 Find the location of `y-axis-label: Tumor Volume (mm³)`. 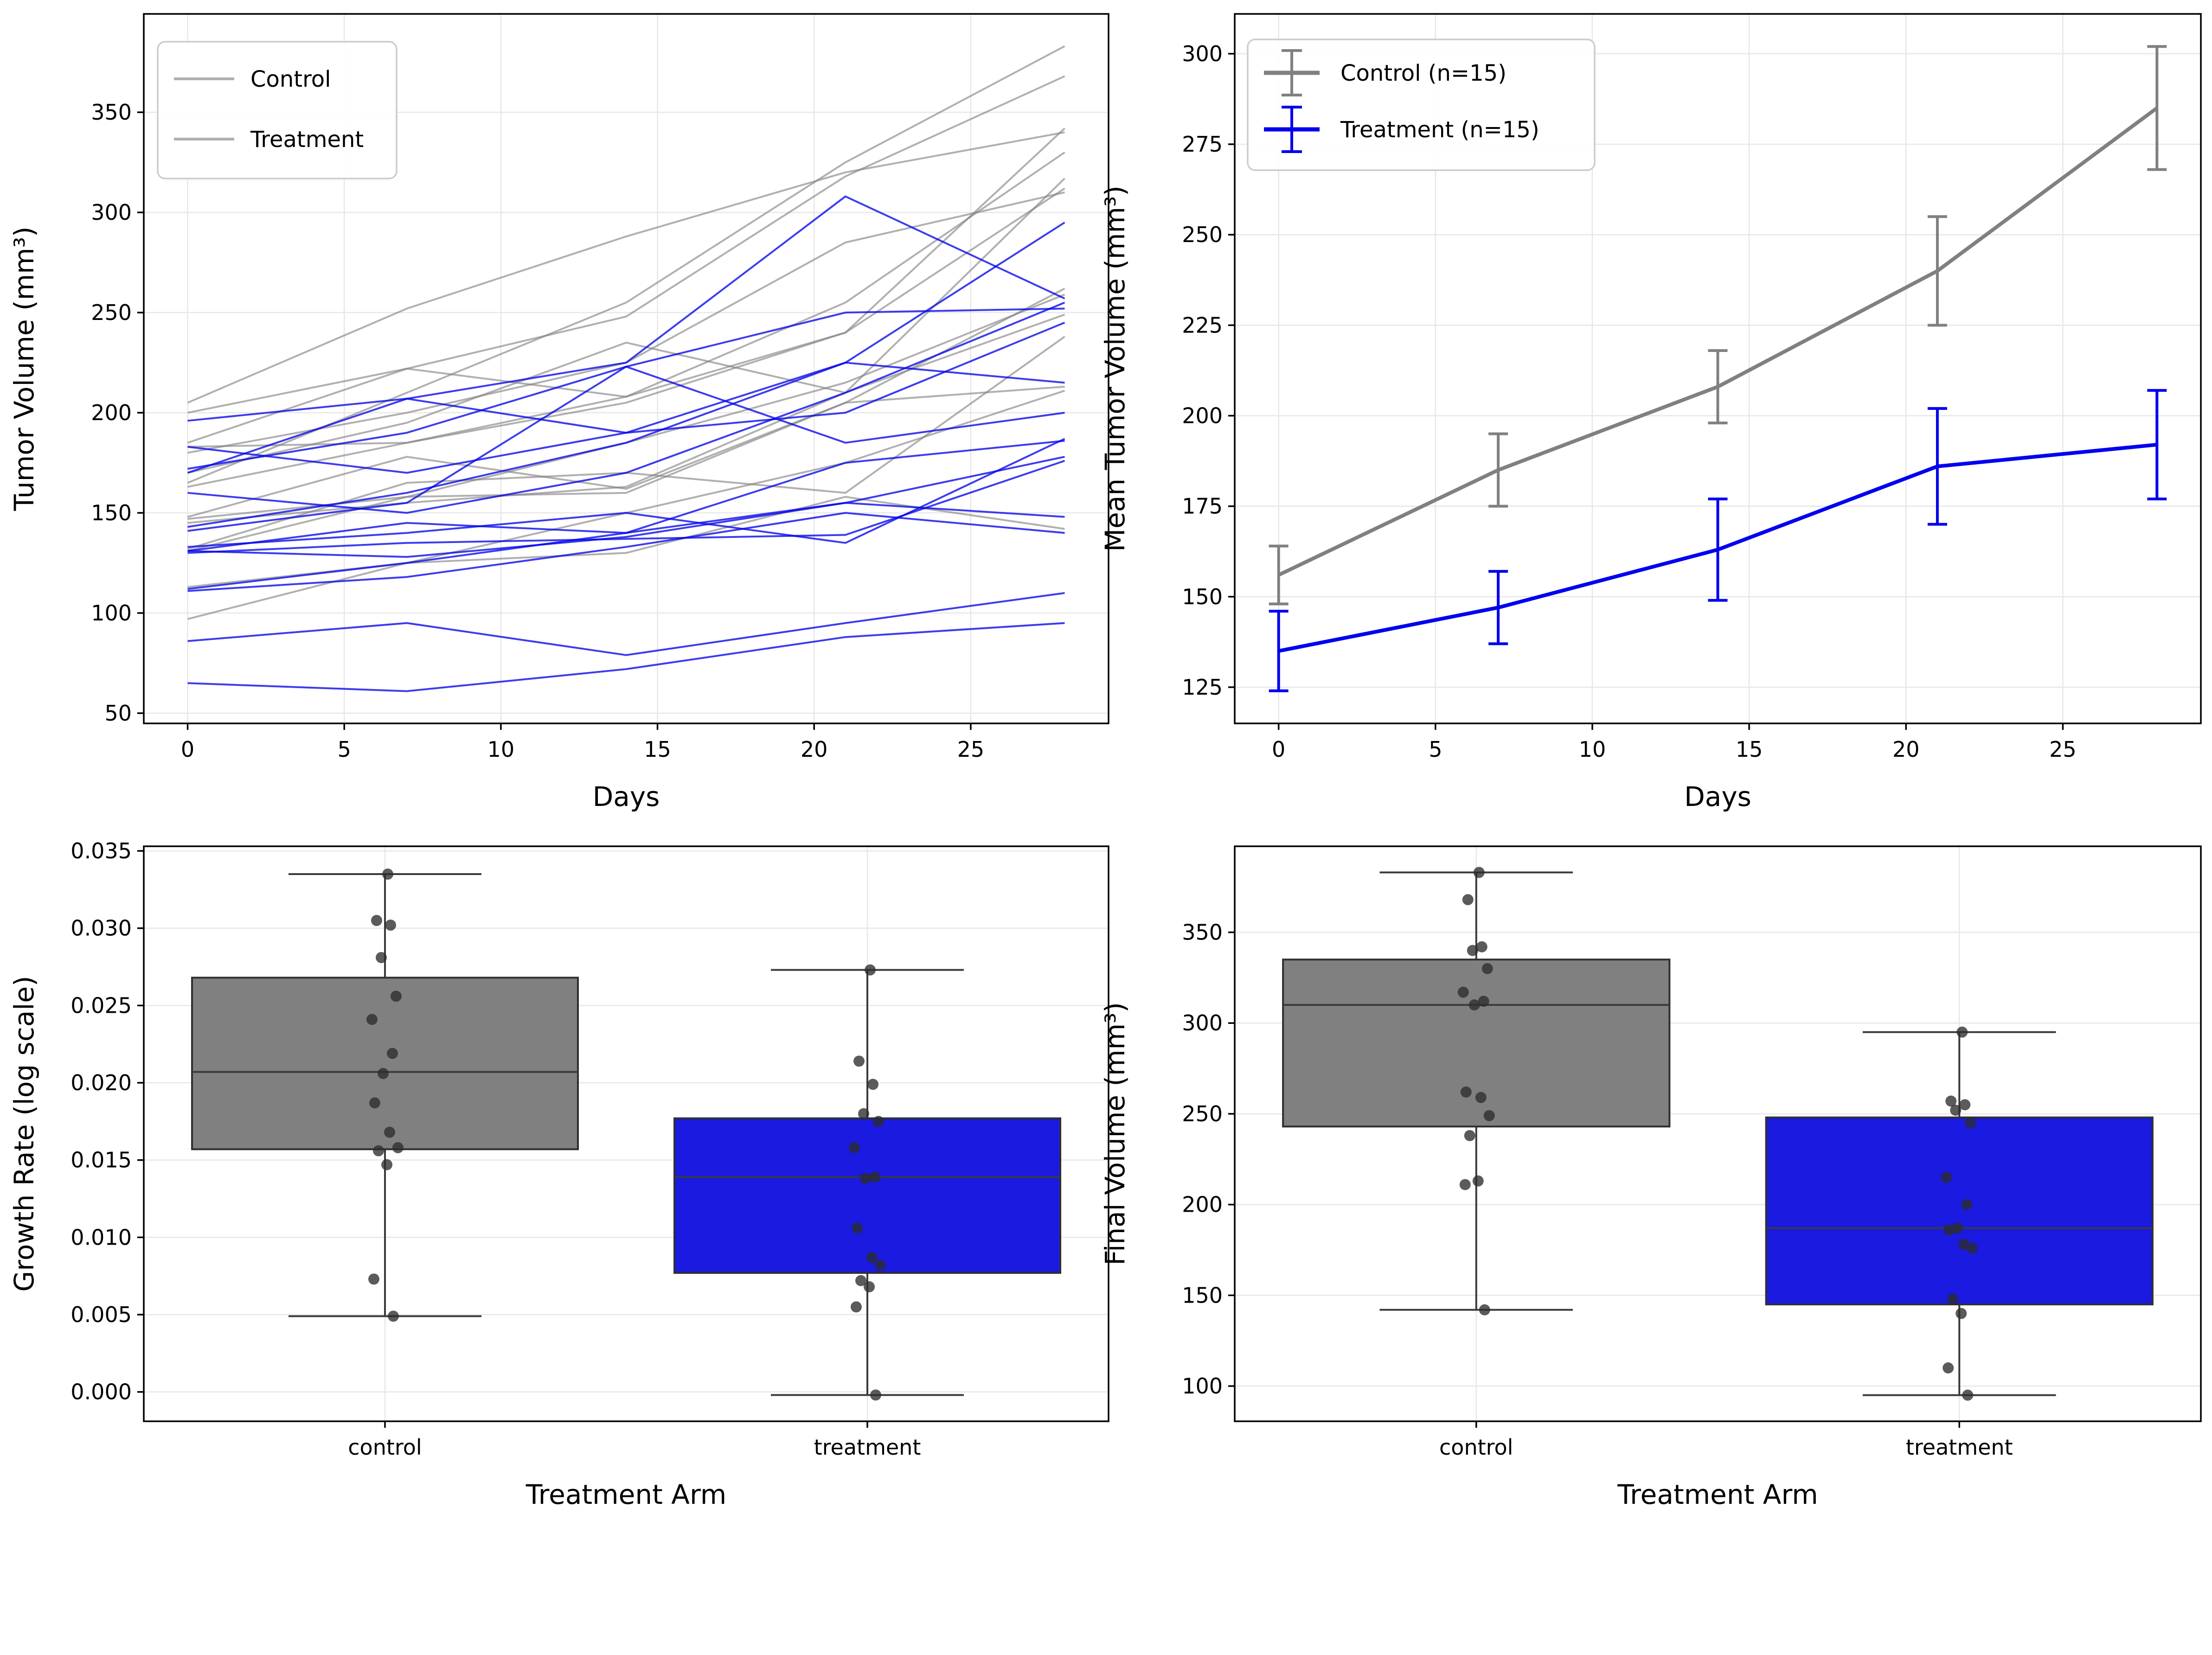

y-axis-label: Tumor Volume (mm³) is located at coordinates (24, 368).